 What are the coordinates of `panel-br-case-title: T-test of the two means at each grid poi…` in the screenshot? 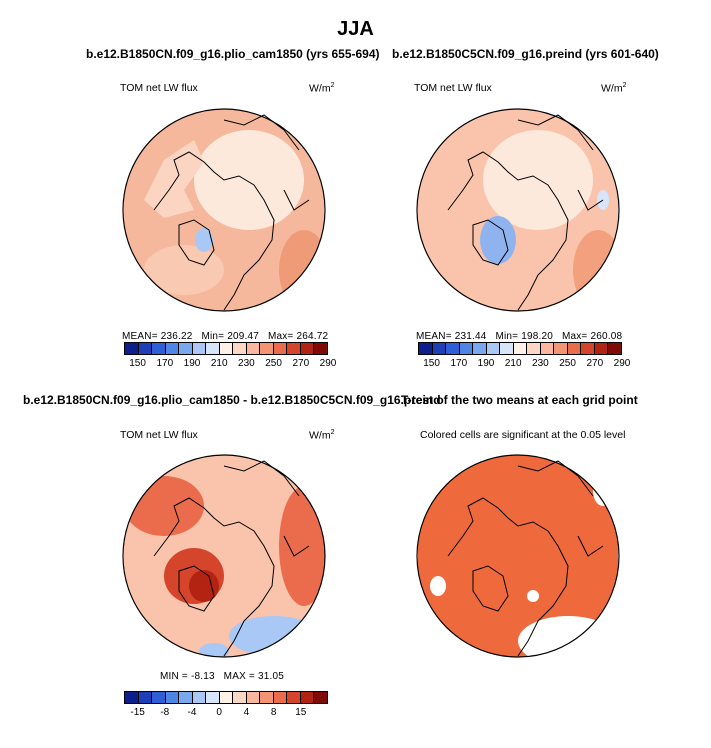 It's located at (519, 400).